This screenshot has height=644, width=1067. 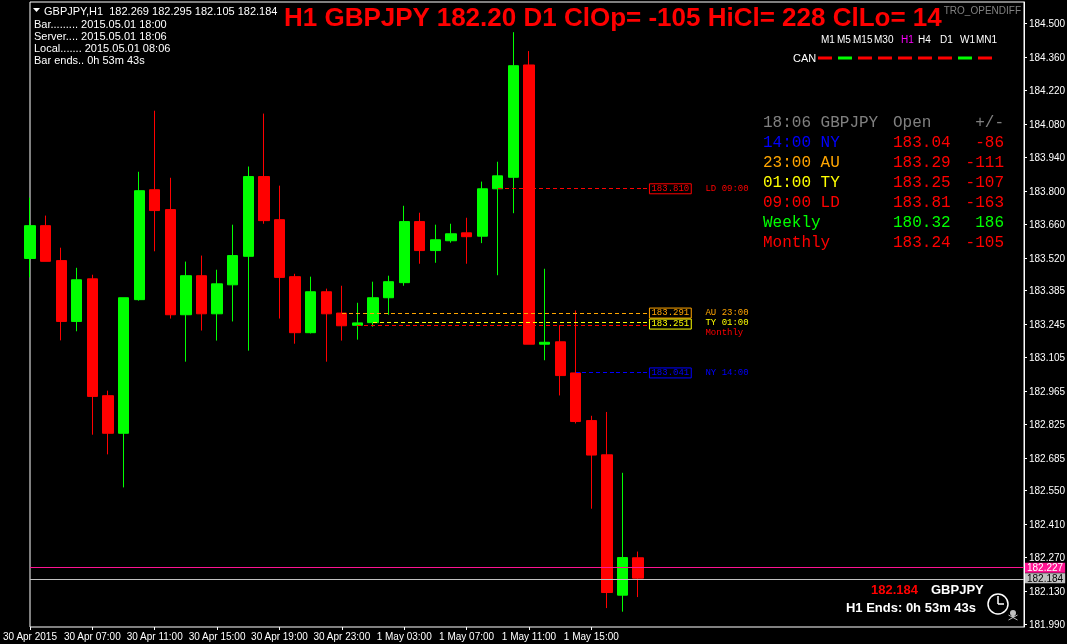 What do you see at coordinates (922, 162) in the screenshot?
I see `annotation: 183.29` at bounding box center [922, 162].